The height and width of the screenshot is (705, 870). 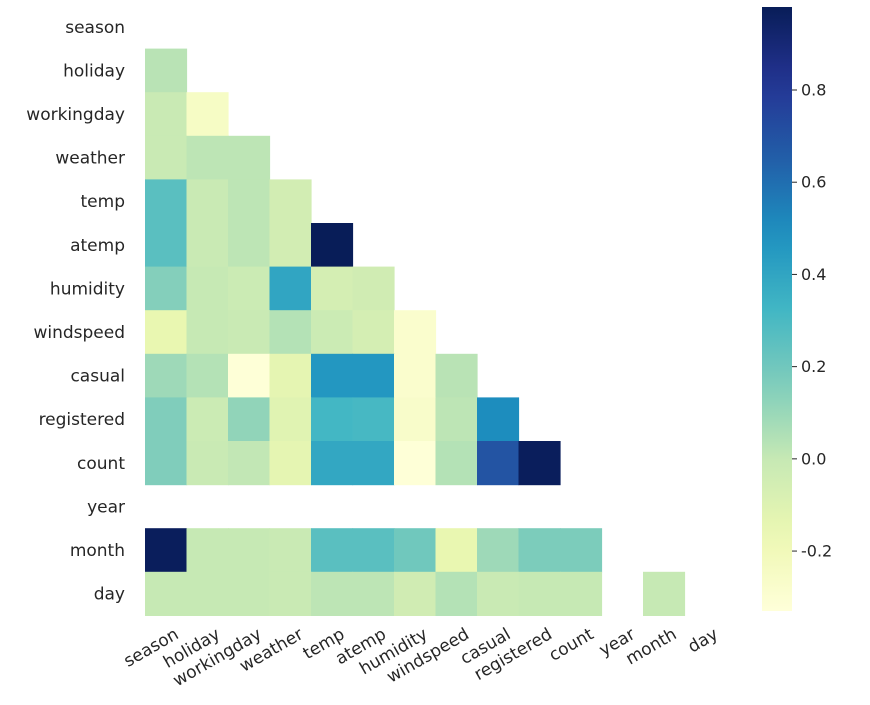 What do you see at coordinates (290, 245) in the screenshot?
I see `cell-atemp-weather` at bounding box center [290, 245].